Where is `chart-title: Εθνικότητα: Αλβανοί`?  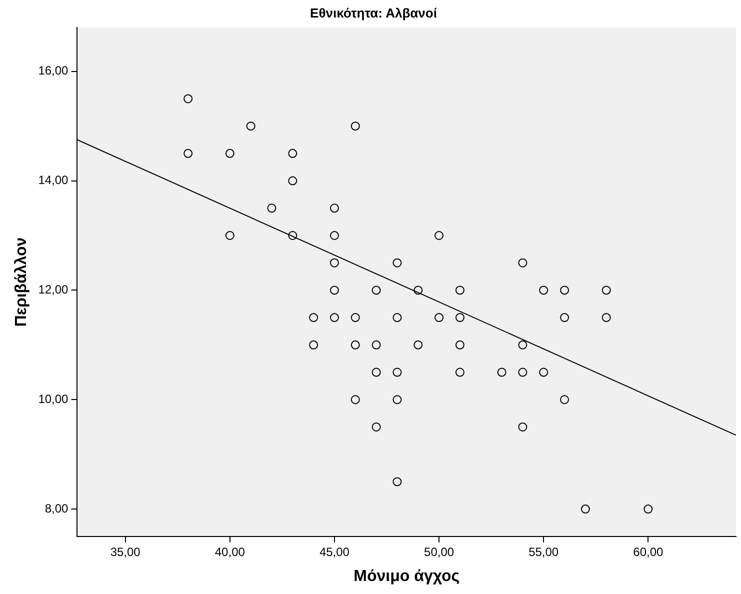 chart-title: Εθνικότητα: Αλβανοί is located at coordinates (374, 12).